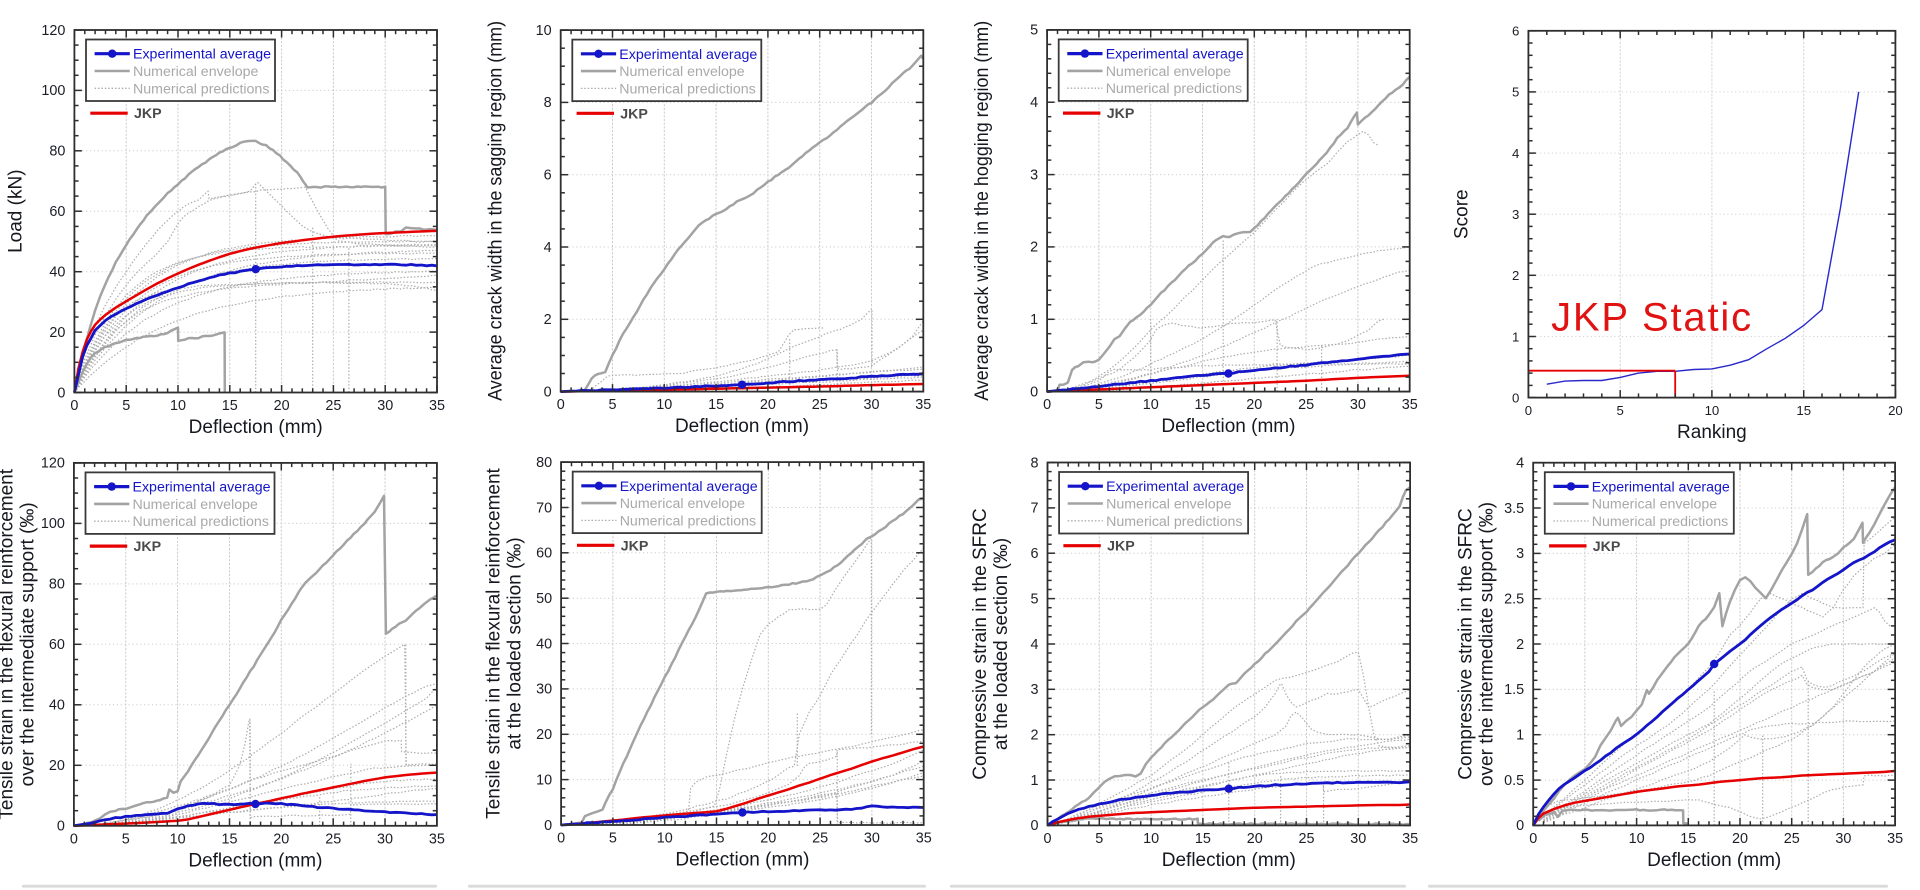 The height and width of the screenshot is (890, 1920). Describe the element at coordinates (1515, 336) in the screenshot. I see `svg-text: 1` at that location.